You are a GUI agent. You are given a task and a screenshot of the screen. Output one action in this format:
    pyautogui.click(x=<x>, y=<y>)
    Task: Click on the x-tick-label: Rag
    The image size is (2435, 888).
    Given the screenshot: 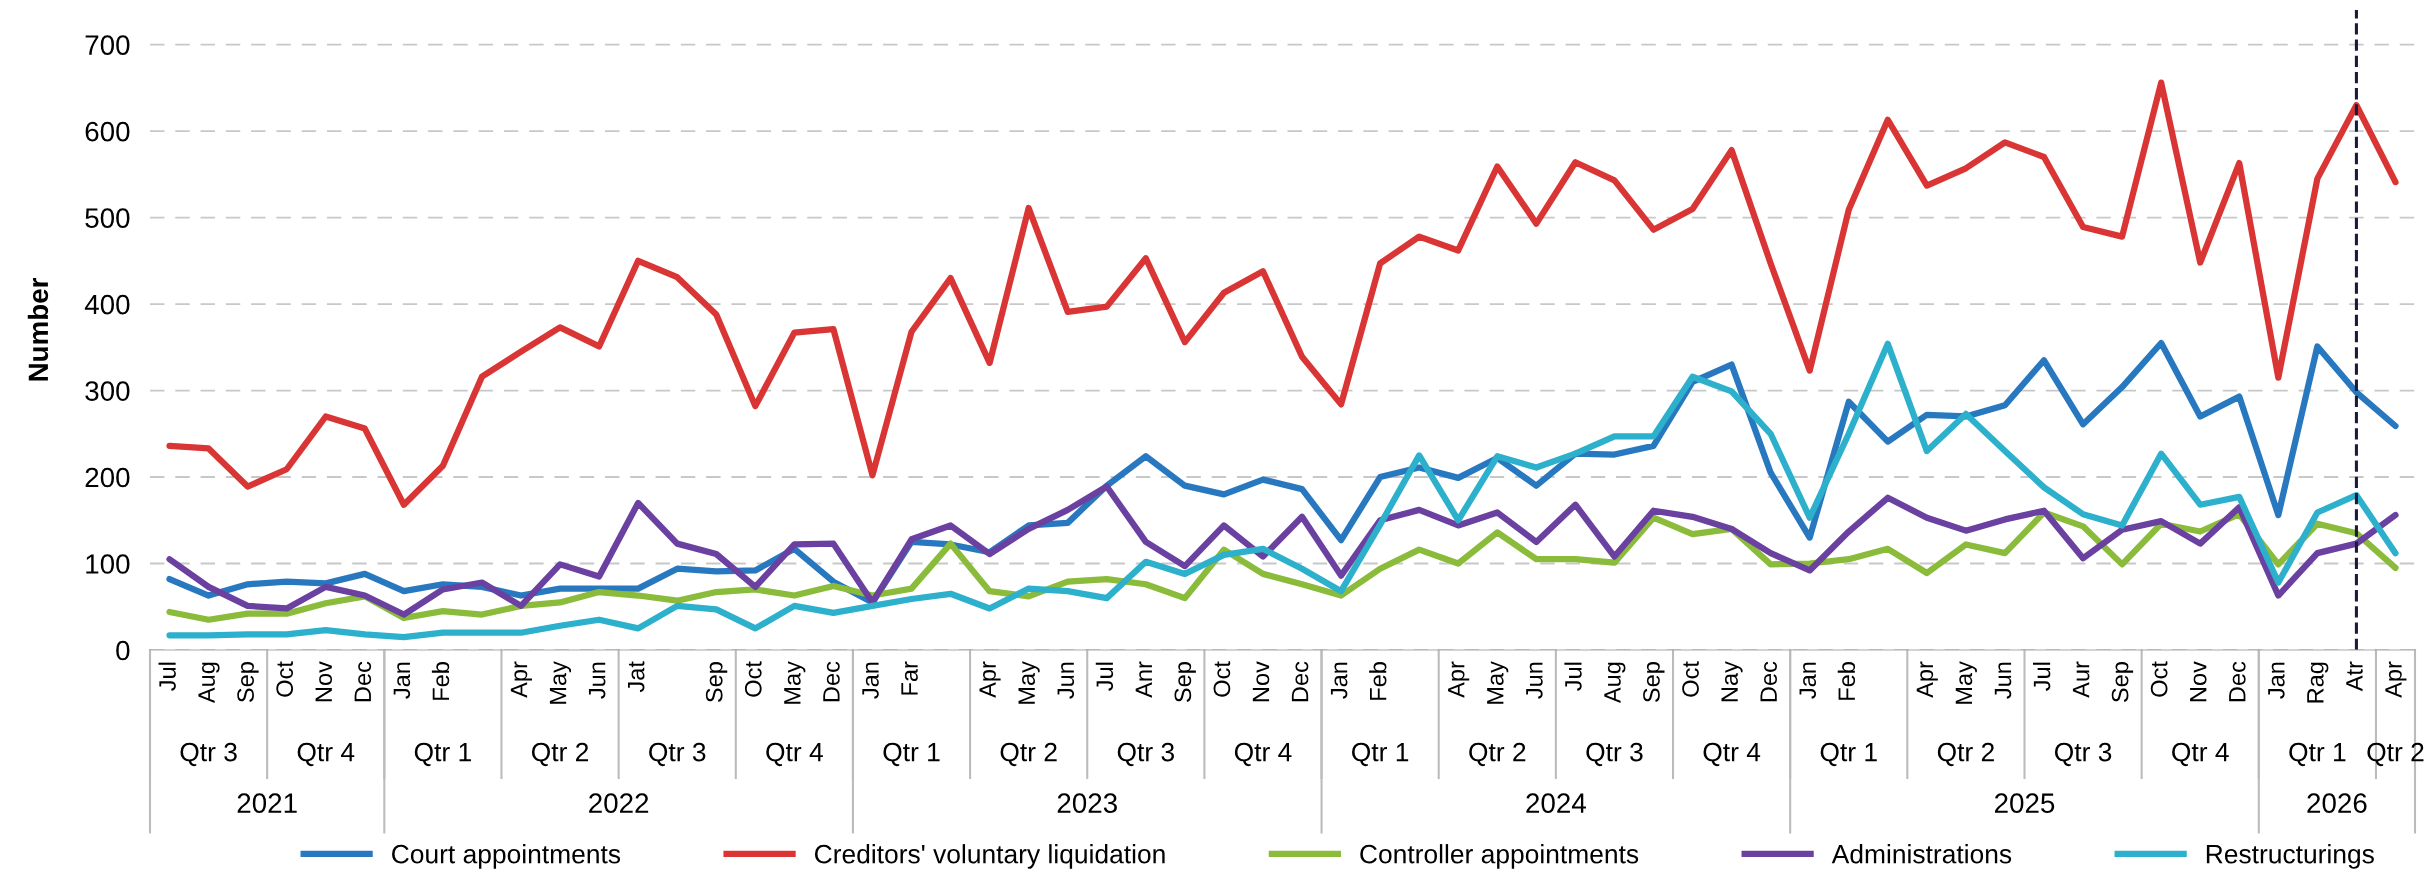 What is the action you would take?
    pyautogui.click(x=2318, y=682)
    